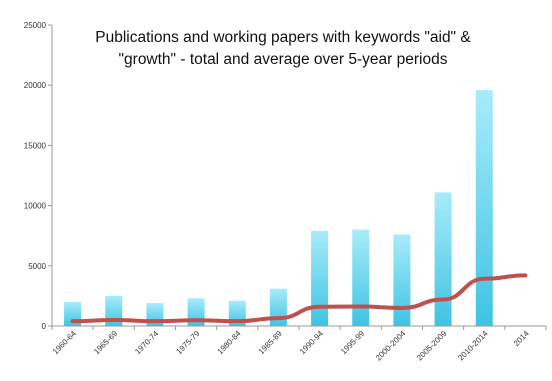  I want to click on average-line, so click(299, 298).